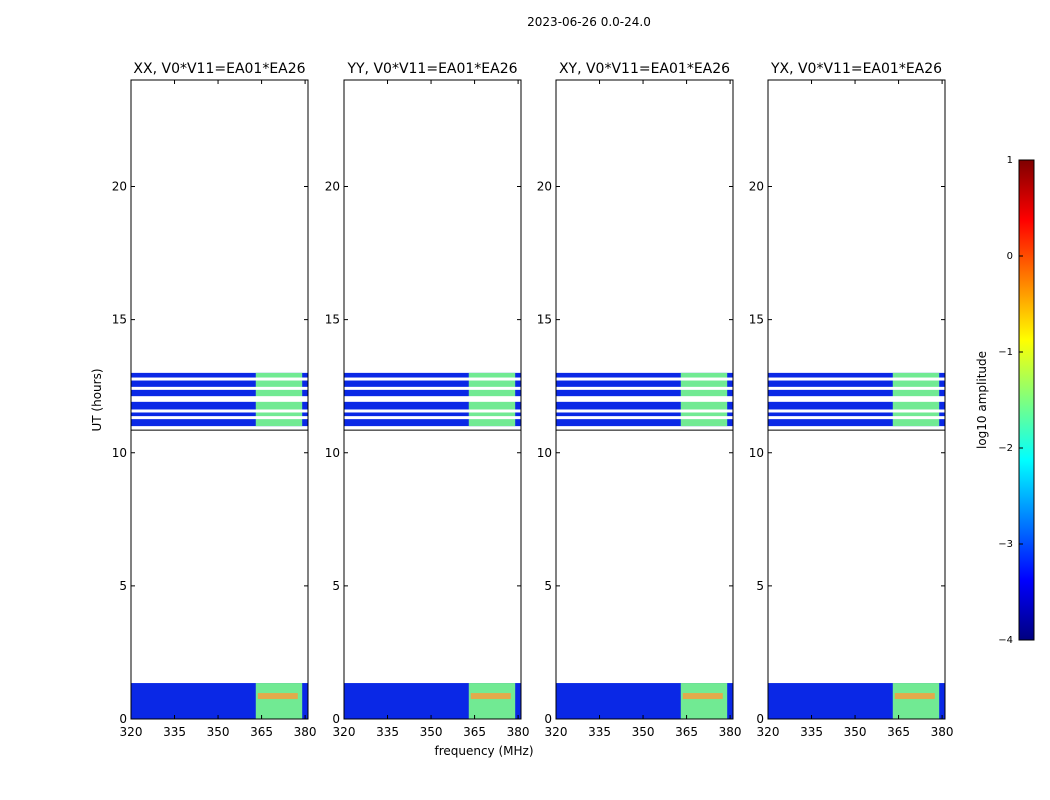 This screenshot has height=800, width=1050. I want to click on panel-title: YY, V0*V11=EA01*EA26, so click(431, 69).